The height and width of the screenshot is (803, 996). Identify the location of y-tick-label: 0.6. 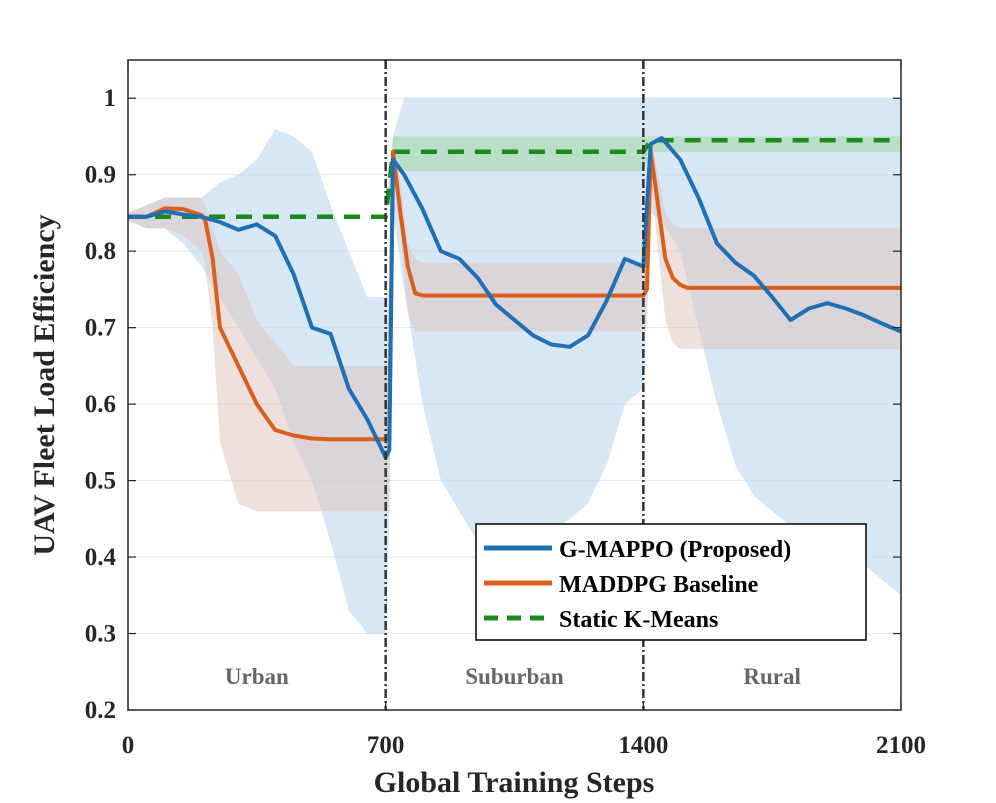
(100, 404).